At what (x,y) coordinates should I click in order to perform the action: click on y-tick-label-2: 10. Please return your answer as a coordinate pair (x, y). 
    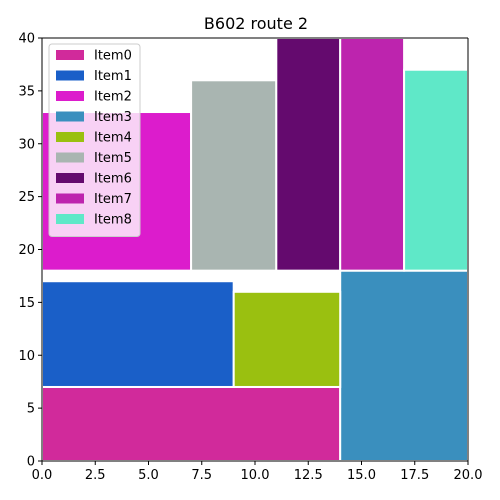
    Looking at the image, I should click on (26, 356).